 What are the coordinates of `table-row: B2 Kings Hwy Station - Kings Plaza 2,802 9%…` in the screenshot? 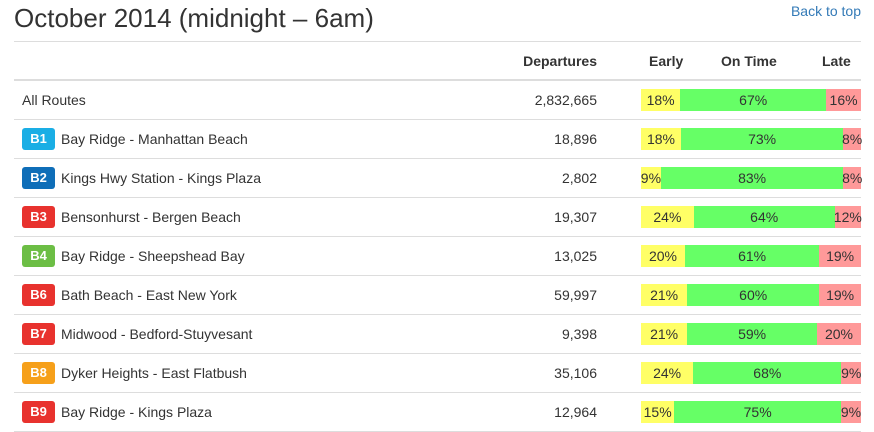 It's located at (438, 178).